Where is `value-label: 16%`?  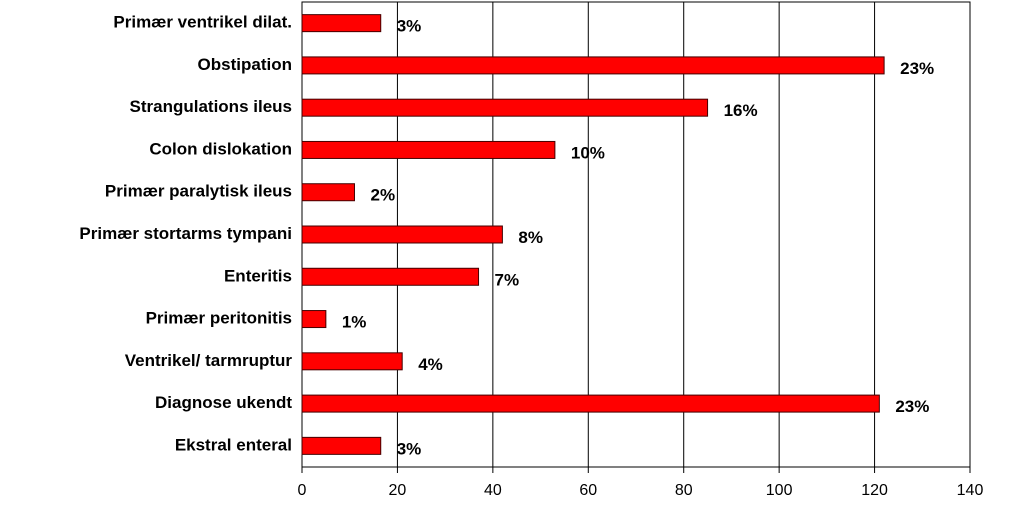 value-label: 16% is located at coordinates (741, 110).